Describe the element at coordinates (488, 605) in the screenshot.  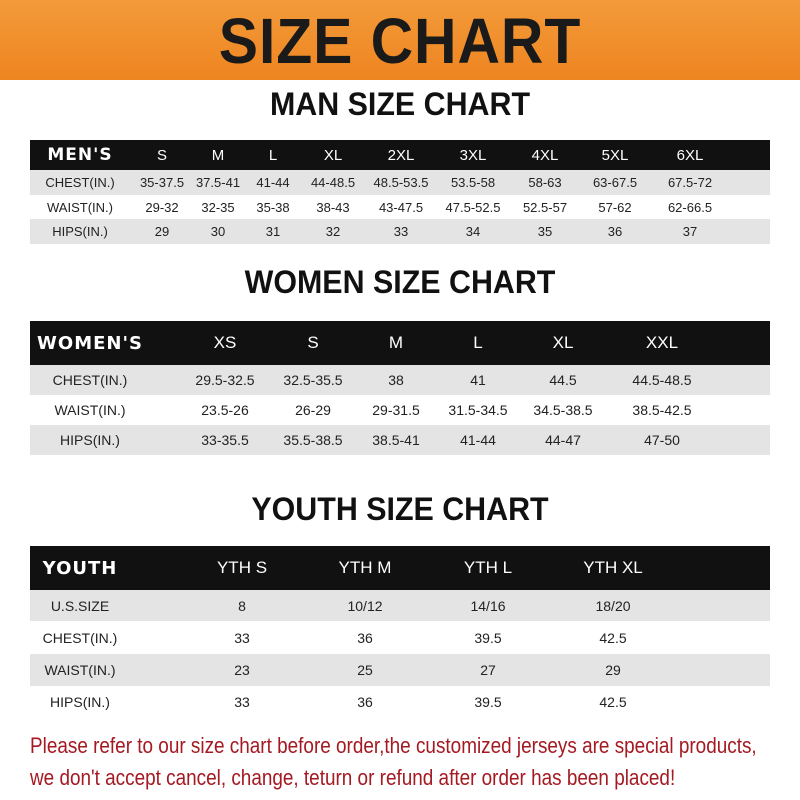
I see `measurement-cell: 14/16` at that location.